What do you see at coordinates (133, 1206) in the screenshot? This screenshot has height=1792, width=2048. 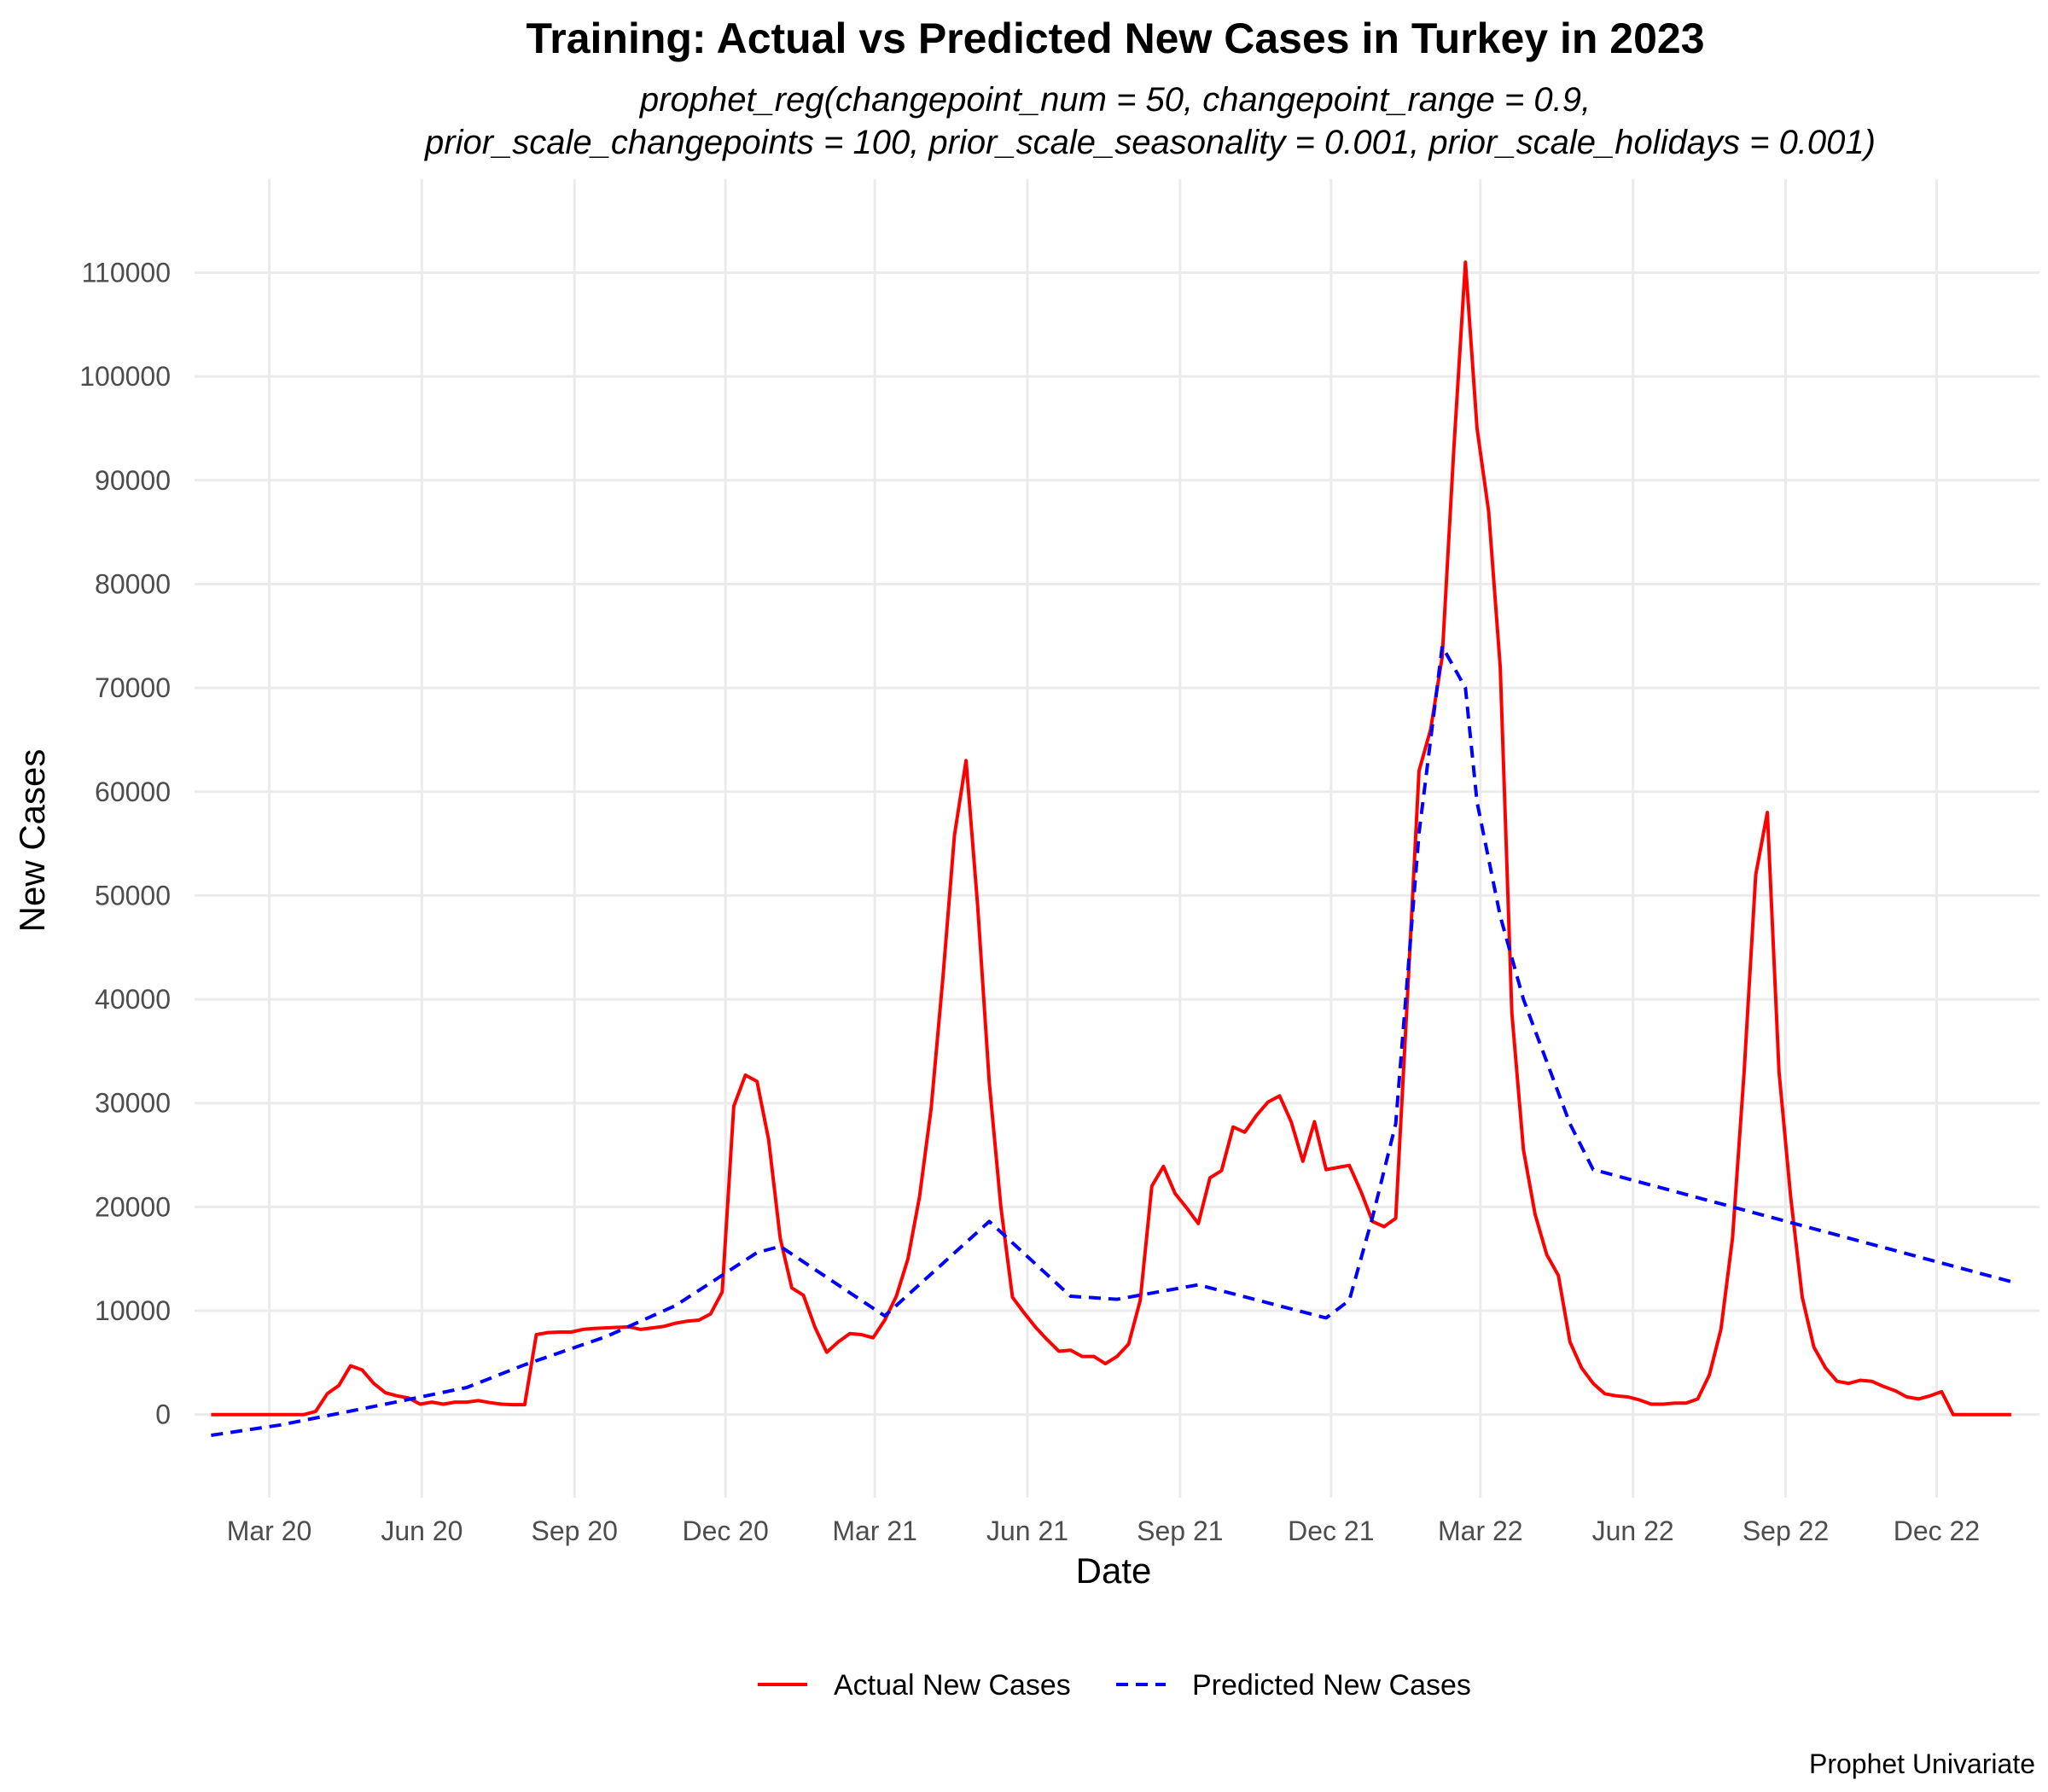 I see `y-tick-label-20000: 20000` at bounding box center [133, 1206].